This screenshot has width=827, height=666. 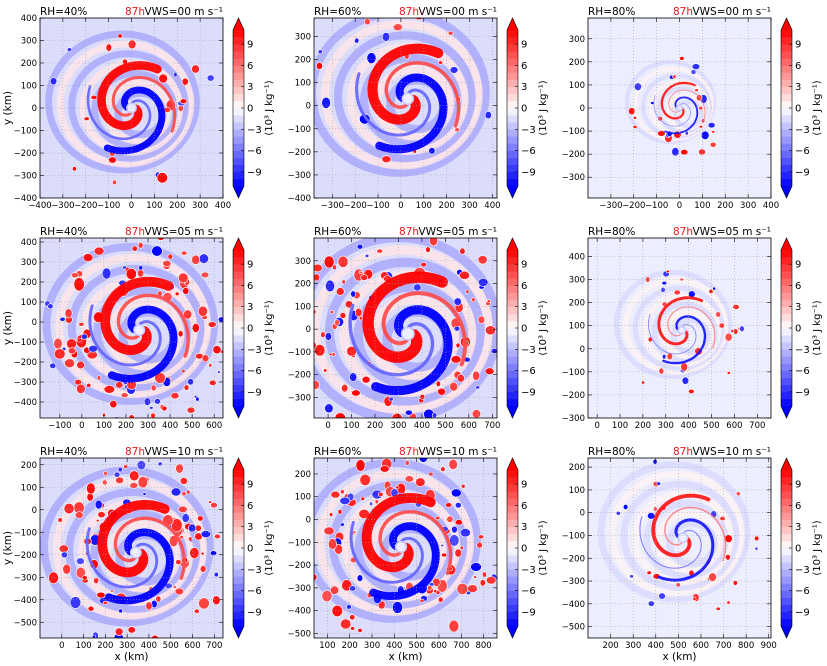 What do you see at coordinates (405, 328) in the screenshot?
I see `panel-frame` at bounding box center [405, 328].